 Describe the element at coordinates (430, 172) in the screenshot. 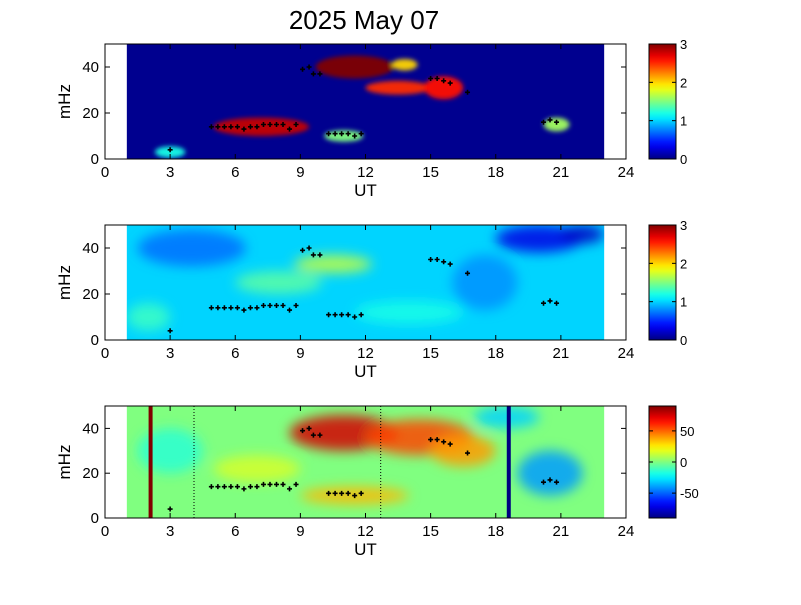

I see `x-tick-label: 15` at that location.